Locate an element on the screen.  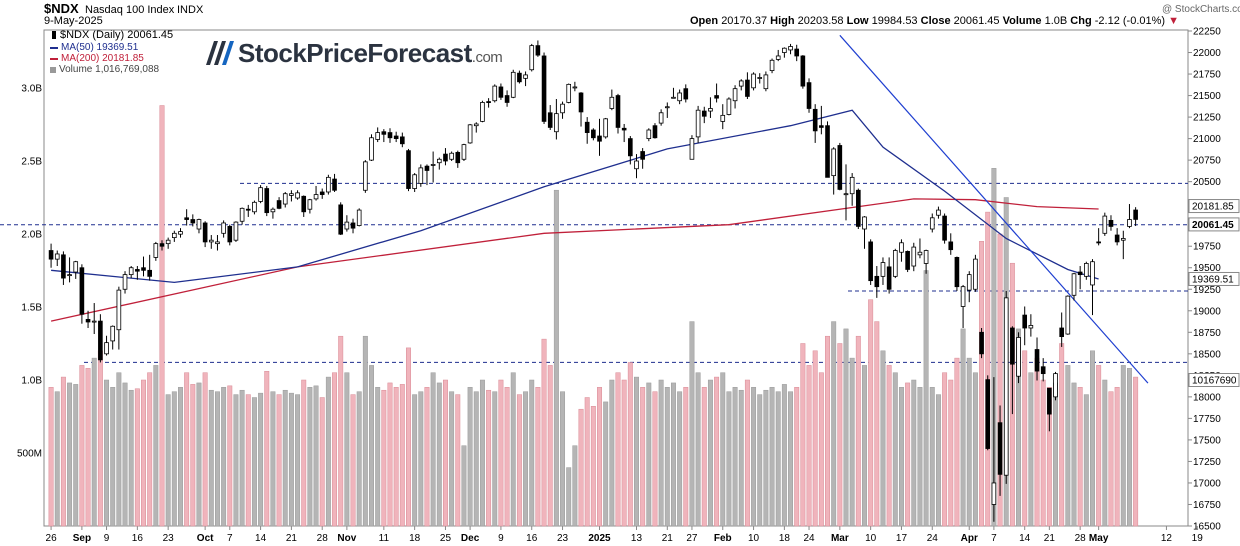
x-tick-label: 13 is located at coordinates (637, 538).